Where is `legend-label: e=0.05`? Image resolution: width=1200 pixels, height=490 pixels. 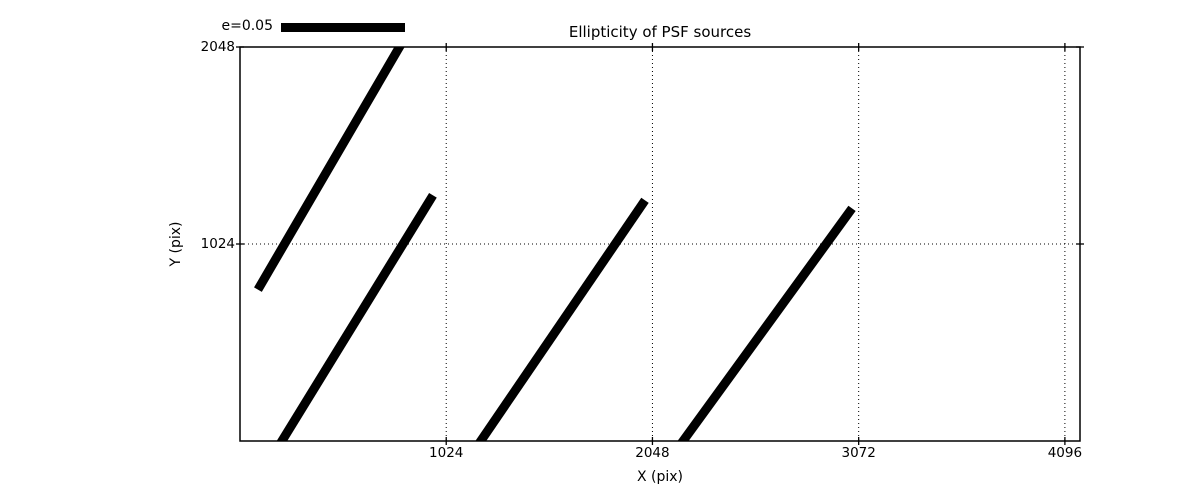 legend-label: e=0.05 is located at coordinates (247, 26).